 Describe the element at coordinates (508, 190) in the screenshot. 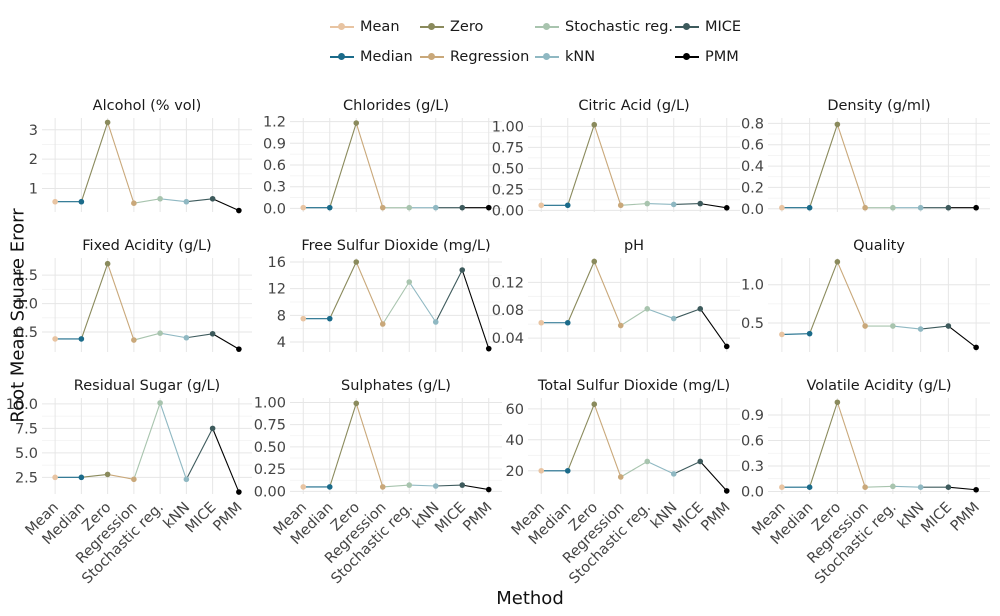

I see `y-tick-label: 0.25` at that location.